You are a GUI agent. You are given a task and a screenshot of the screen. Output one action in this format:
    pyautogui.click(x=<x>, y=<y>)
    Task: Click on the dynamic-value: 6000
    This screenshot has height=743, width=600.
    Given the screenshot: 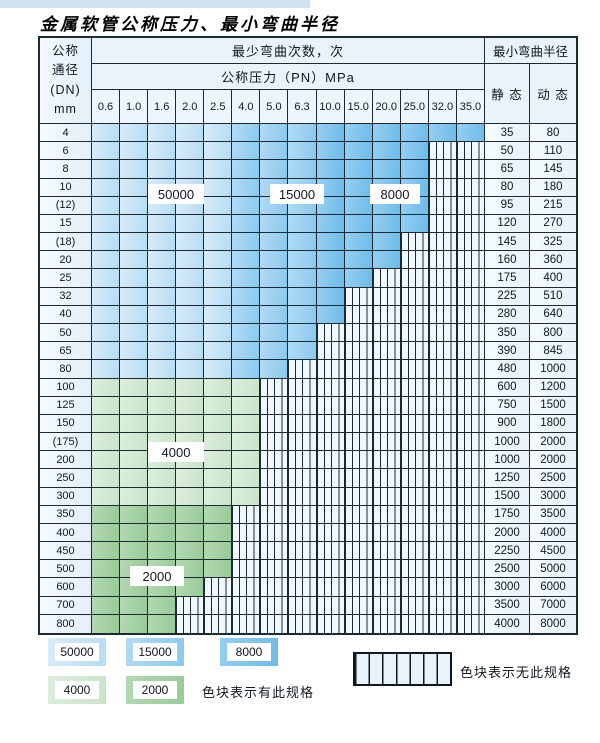 What is the action you would take?
    pyautogui.click(x=552, y=587)
    